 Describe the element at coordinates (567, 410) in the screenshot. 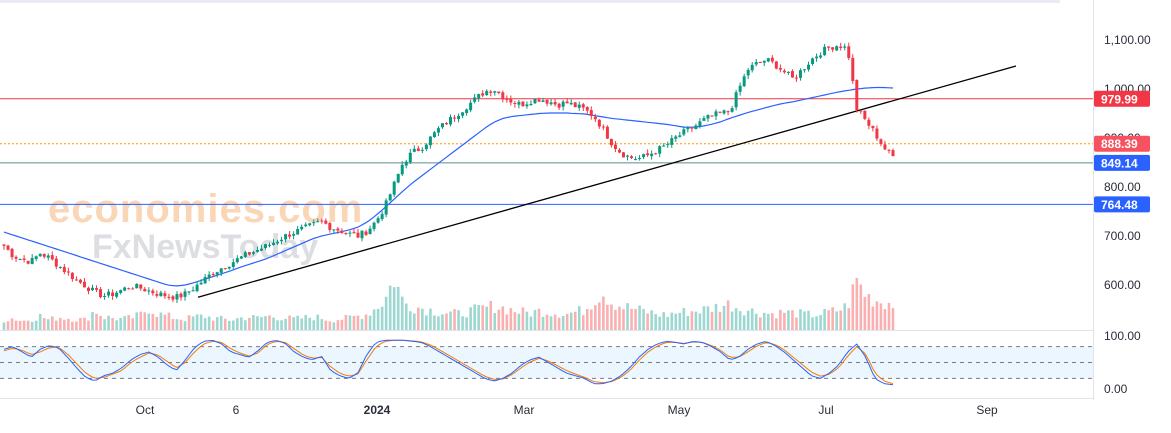

I see `time-axis: Oct 6 2024 Mar May Jul Sep` at that location.